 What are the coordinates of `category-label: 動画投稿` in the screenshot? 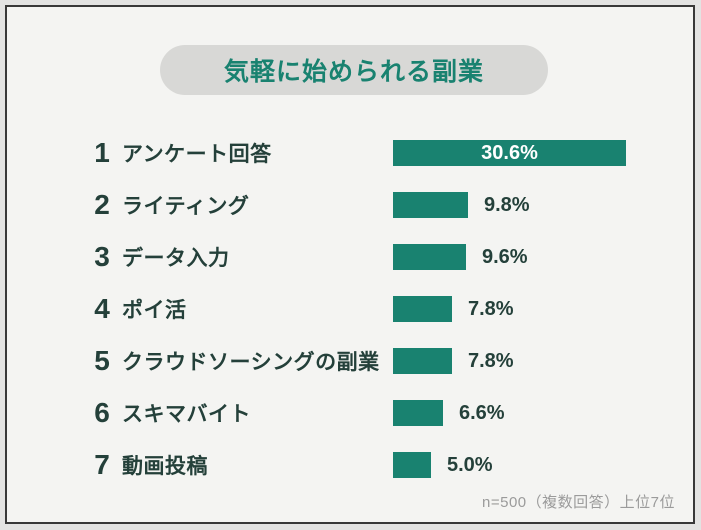 It's located at (165, 466).